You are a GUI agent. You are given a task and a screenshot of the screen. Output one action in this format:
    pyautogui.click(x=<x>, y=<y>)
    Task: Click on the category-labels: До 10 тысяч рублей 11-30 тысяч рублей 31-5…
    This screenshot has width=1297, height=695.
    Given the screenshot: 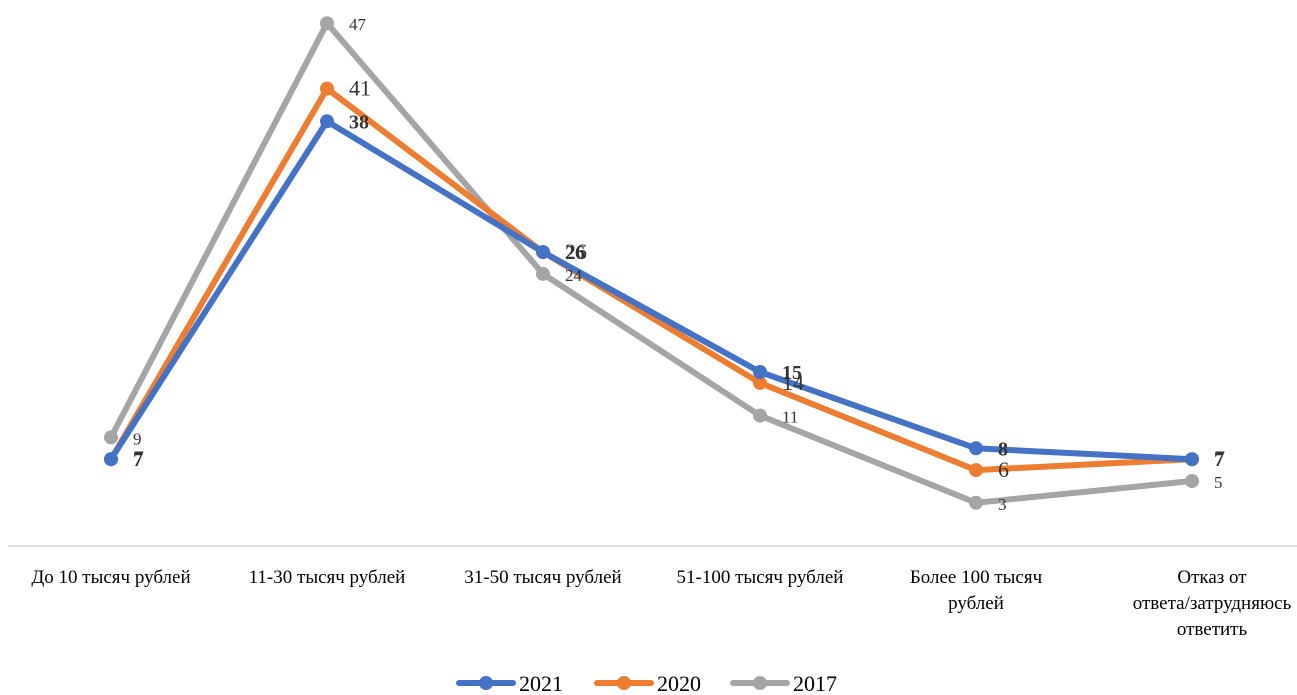 What is the action you would take?
    pyautogui.click(x=661, y=603)
    